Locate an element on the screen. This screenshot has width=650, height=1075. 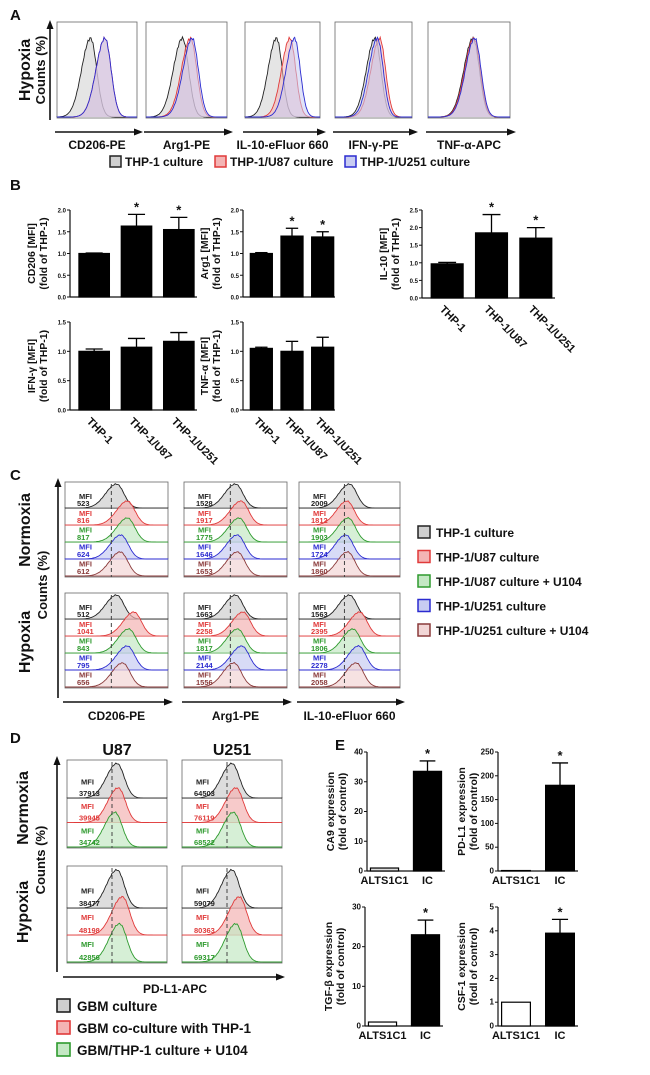
panel-label-E: E is located at coordinates (340, 745).